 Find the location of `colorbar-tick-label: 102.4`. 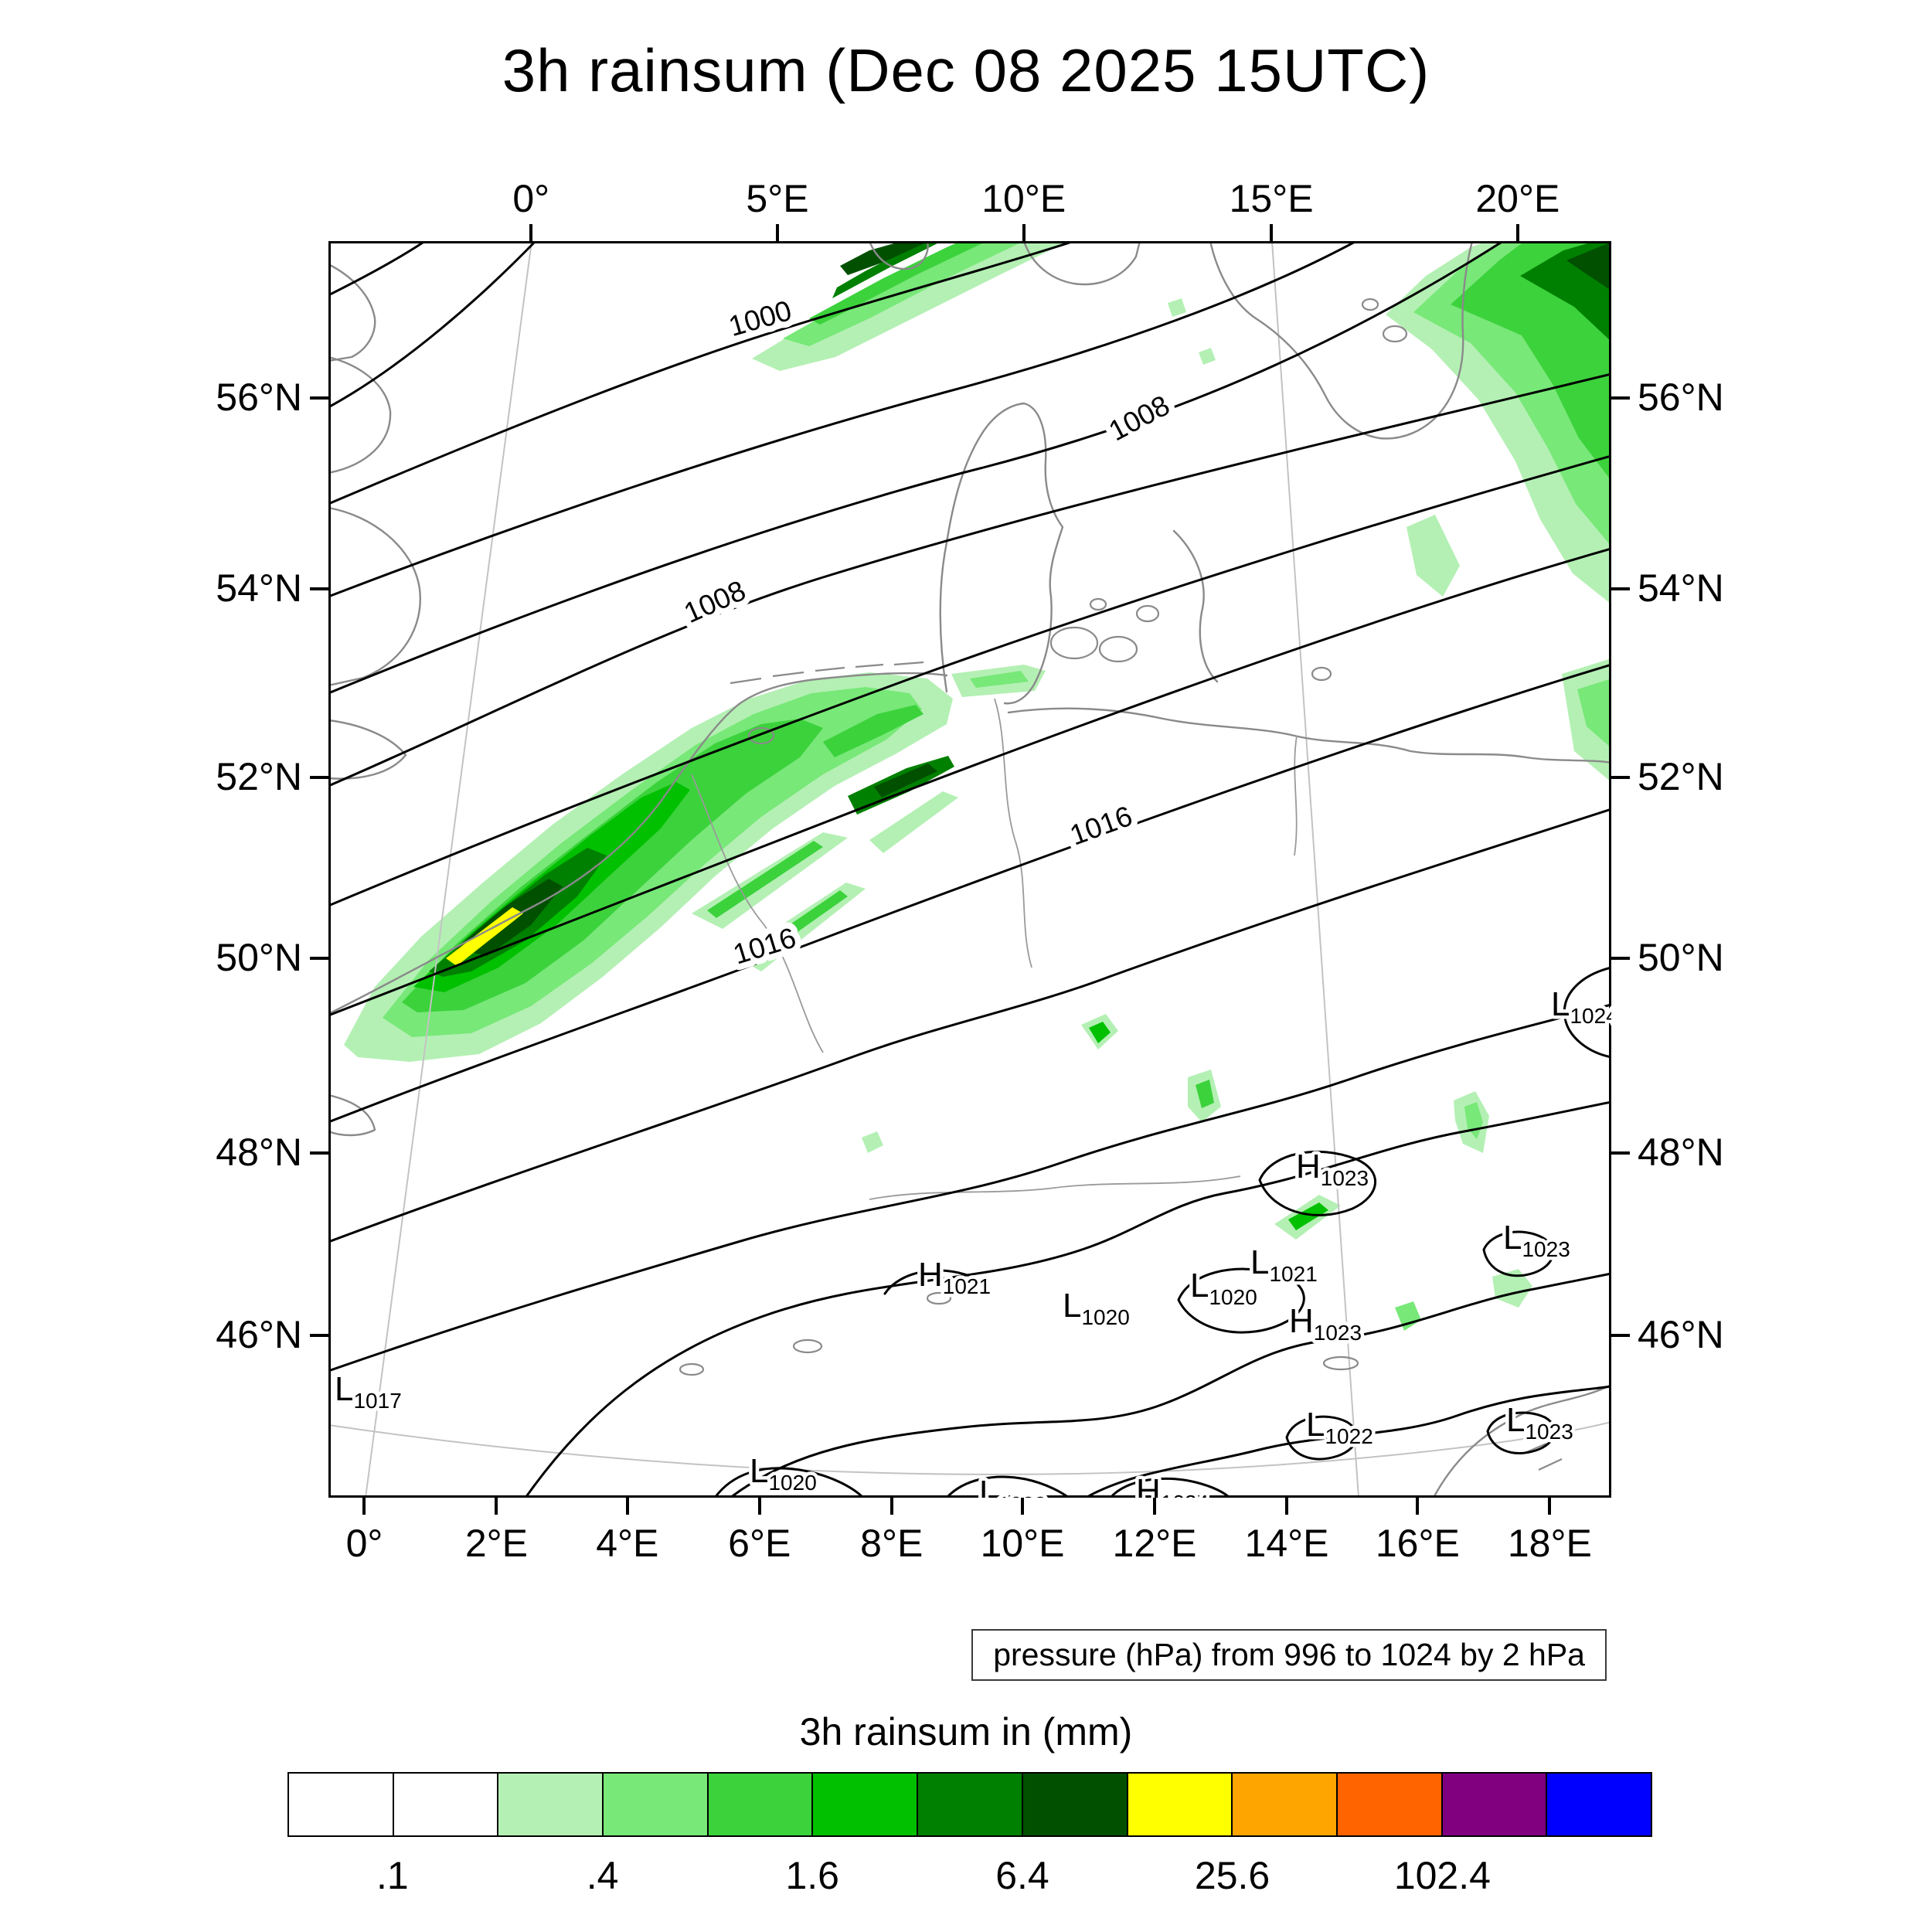

colorbar-tick-label: 102.4 is located at coordinates (1442, 1875).